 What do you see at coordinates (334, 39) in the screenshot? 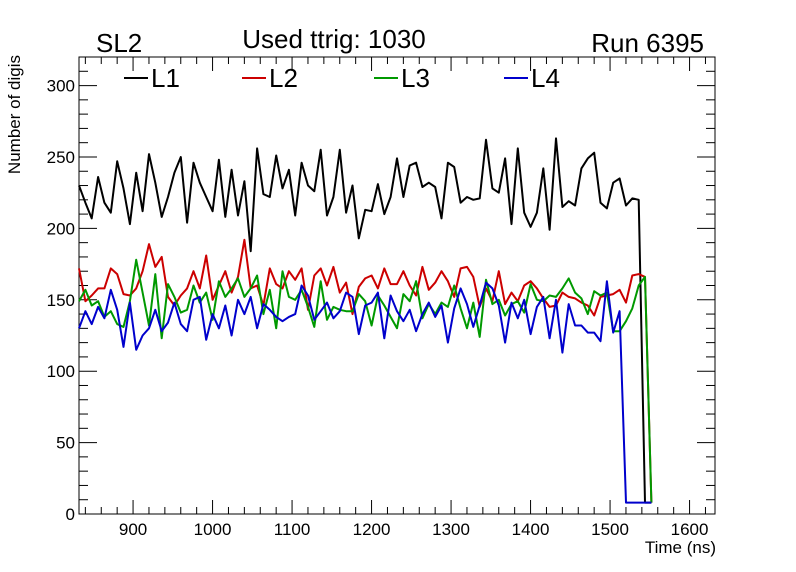
I see `chart-title: Used ttrig: 1030` at bounding box center [334, 39].